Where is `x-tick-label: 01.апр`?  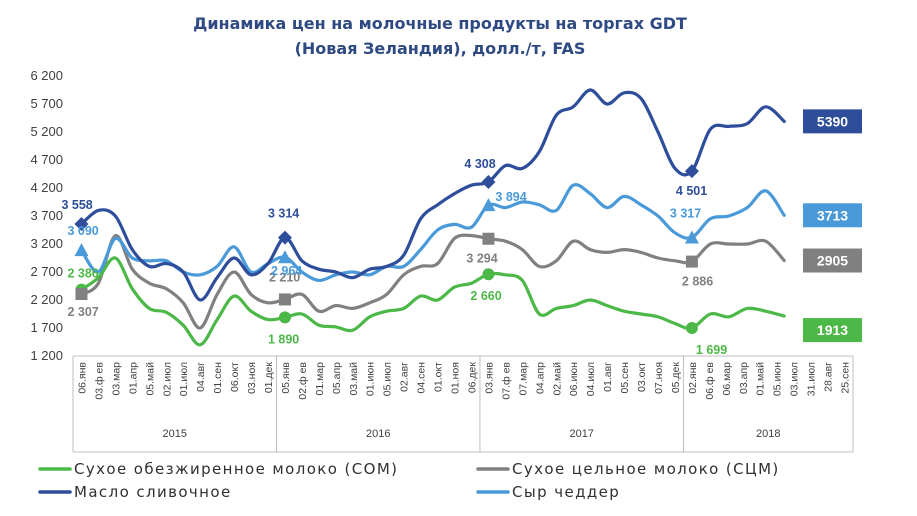
x-tick-label: 01.апр is located at coordinates (133, 378).